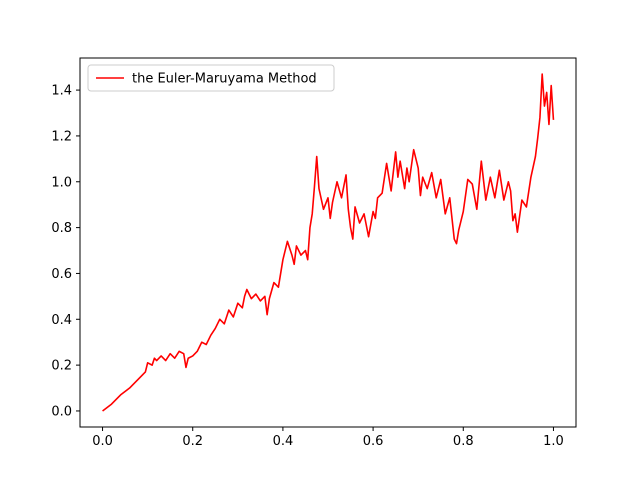  What do you see at coordinates (65, 251) in the screenshot?
I see `y-axis: 0.0 0.2 0.4 0.6 0.8 1.0 1.2 1.4` at bounding box center [65, 251].